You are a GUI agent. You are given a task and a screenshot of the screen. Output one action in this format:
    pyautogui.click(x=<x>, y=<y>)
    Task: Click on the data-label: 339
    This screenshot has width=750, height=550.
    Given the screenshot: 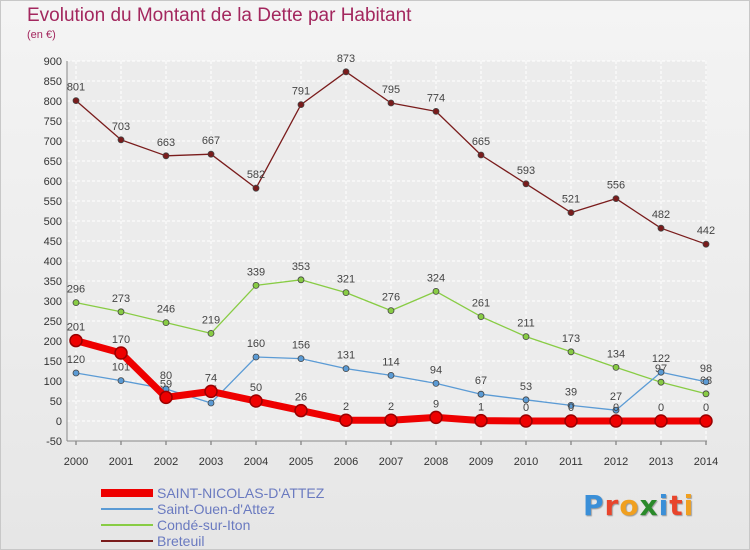 What is the action you would take?
    pyautogui.click(x=256, y=272)
    